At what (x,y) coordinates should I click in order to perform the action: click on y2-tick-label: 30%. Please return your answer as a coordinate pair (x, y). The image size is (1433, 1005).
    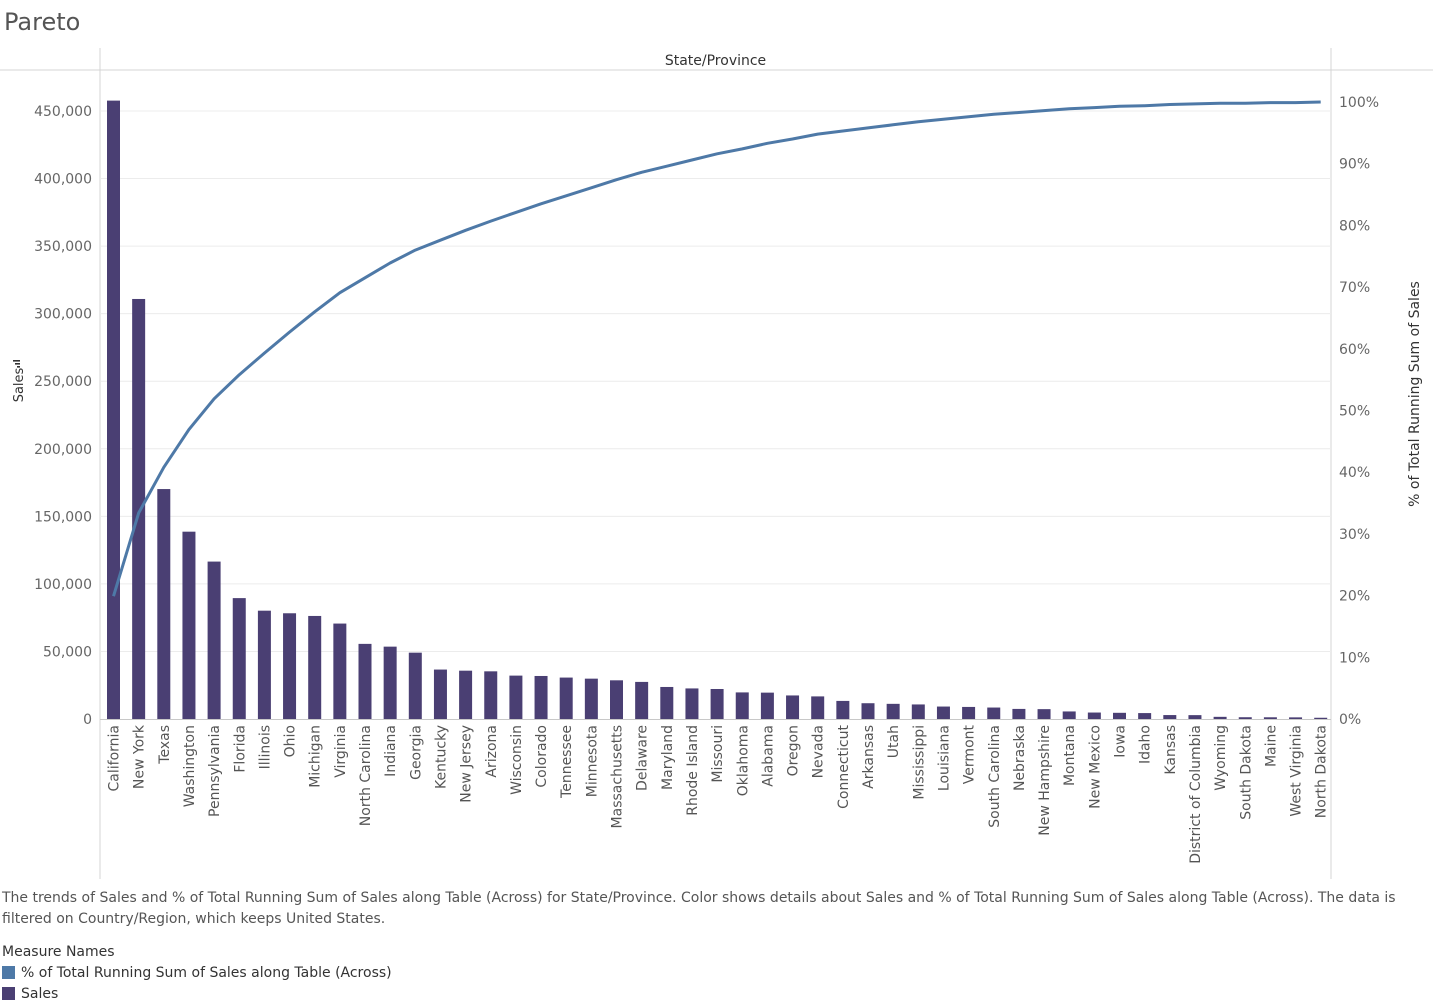
    Looking at the image, I should click on (1354, 535).